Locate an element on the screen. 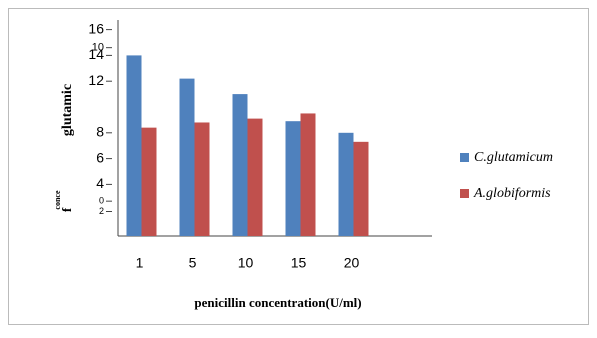  x-axis-label: penicillin concentration(U/ml) is located at coordinates (277, 302).